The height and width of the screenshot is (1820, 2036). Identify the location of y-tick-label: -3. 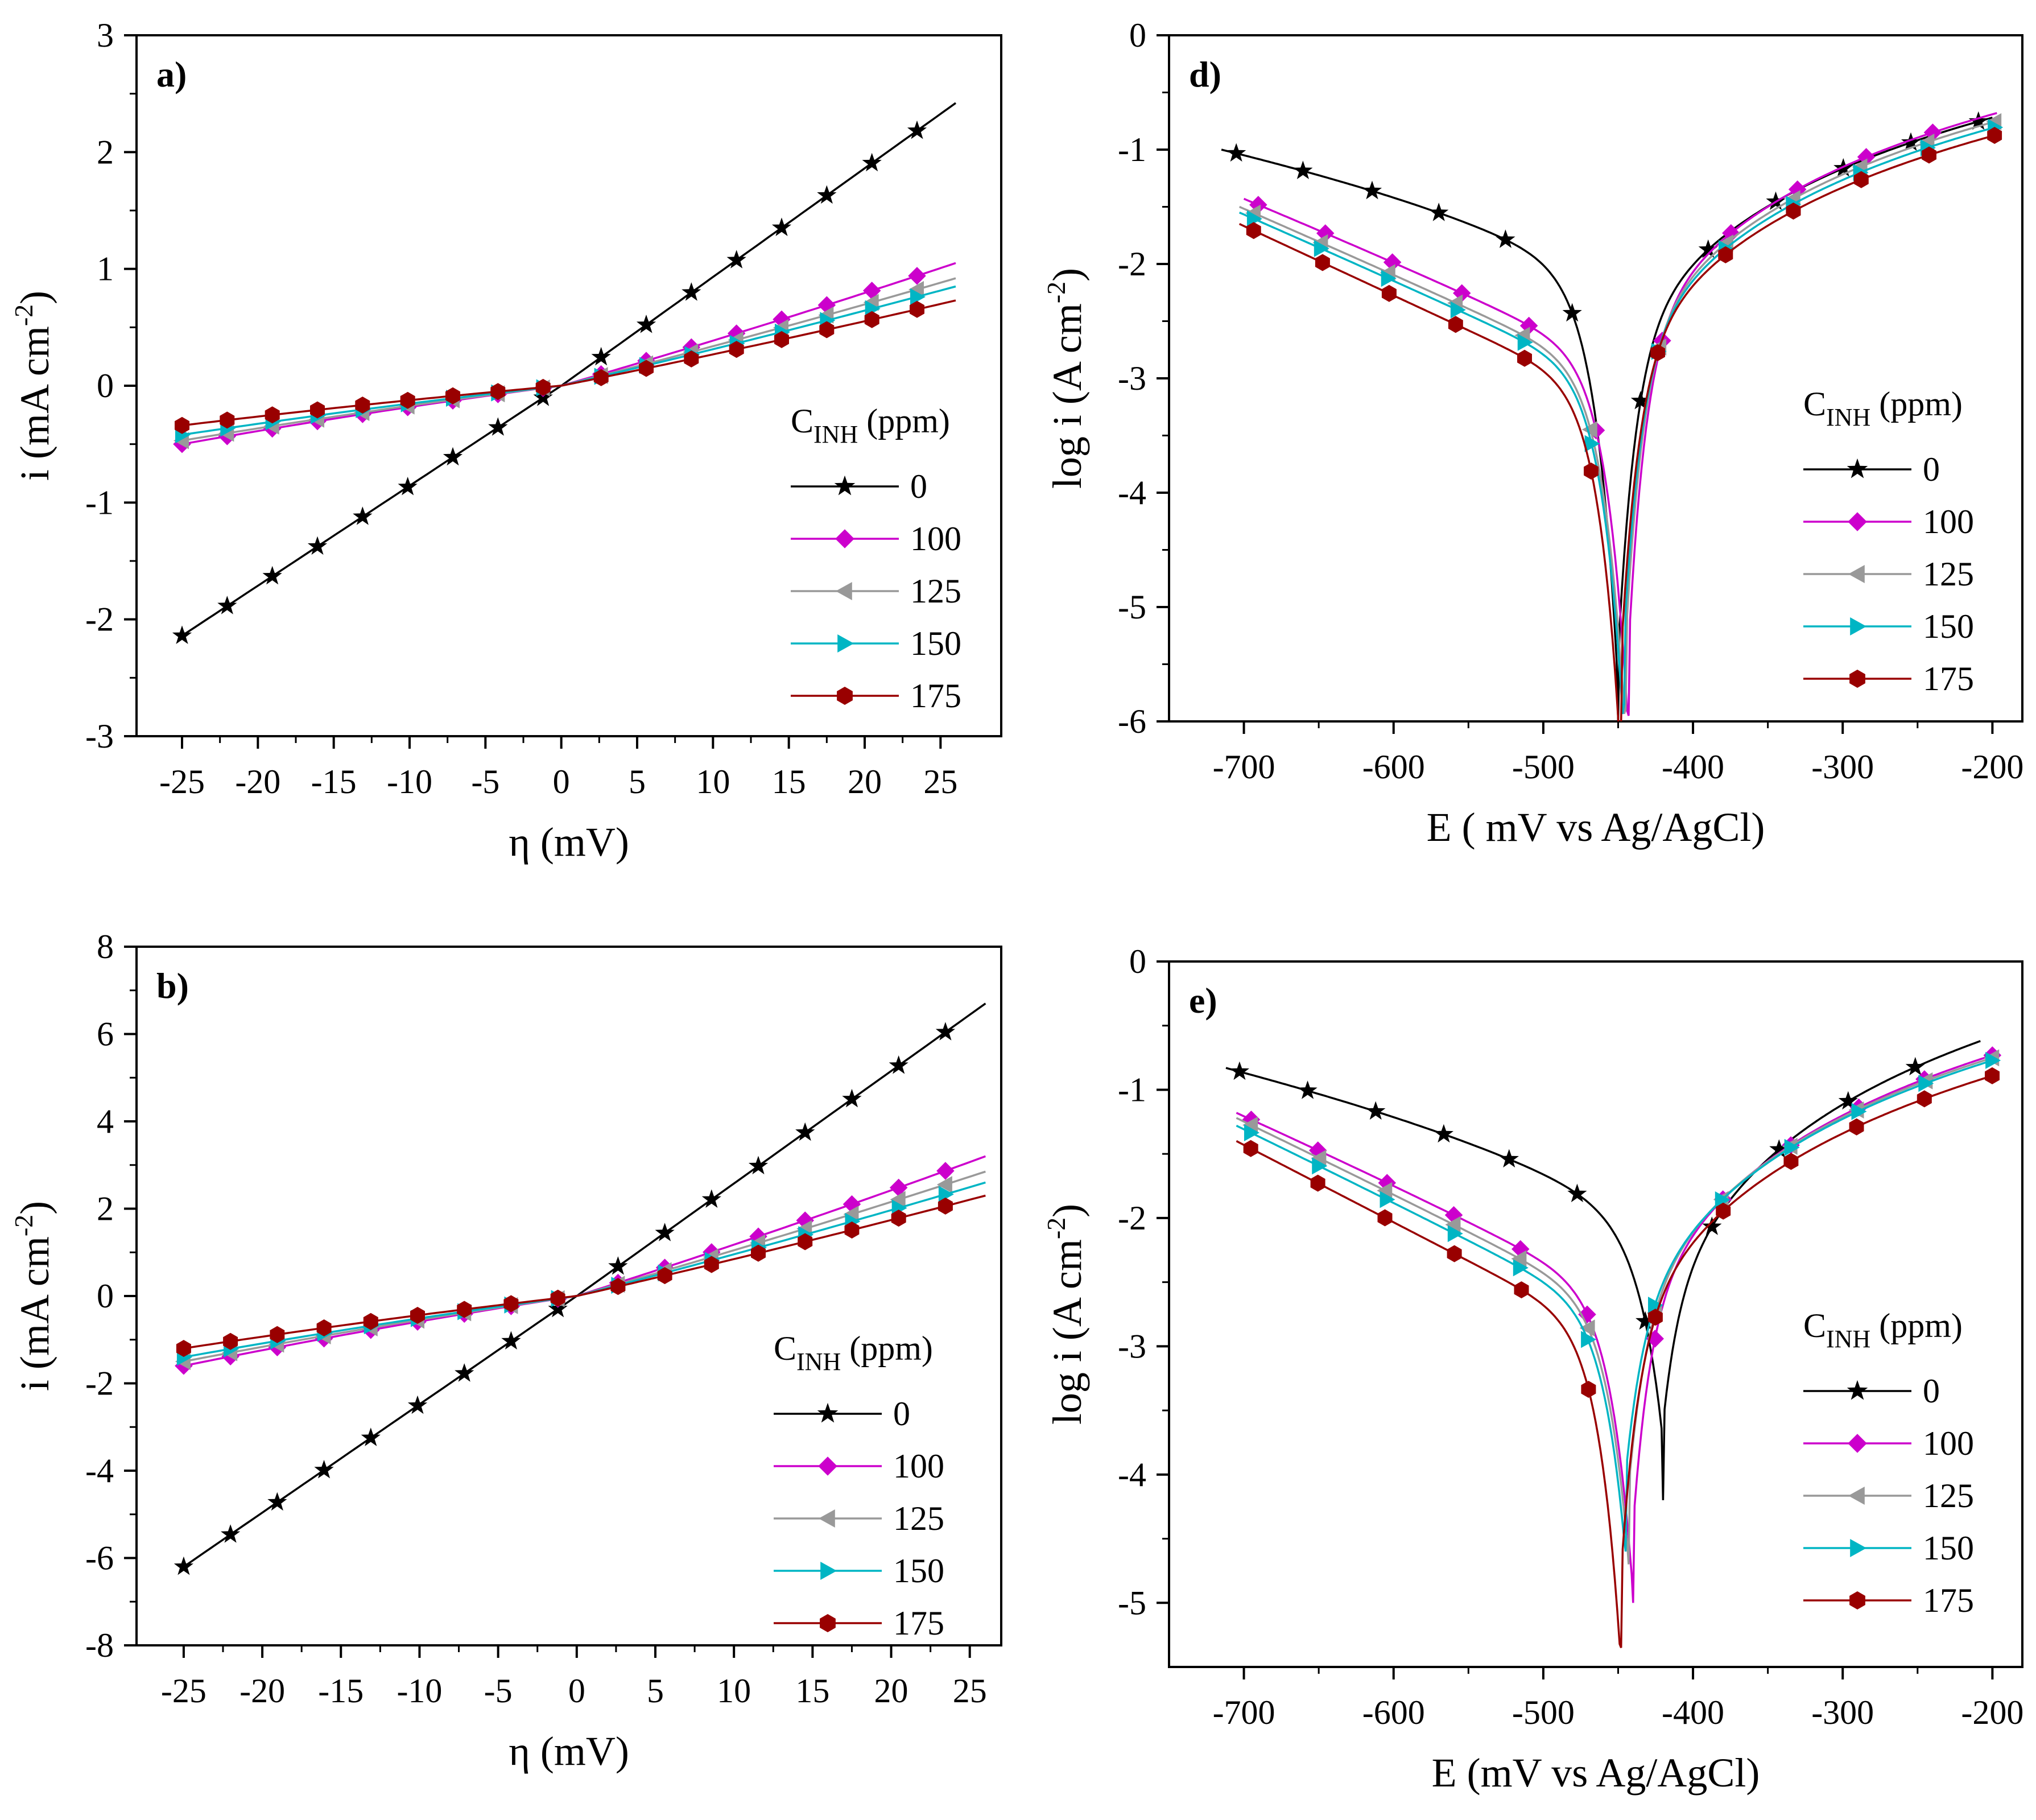
(1132, 1346).